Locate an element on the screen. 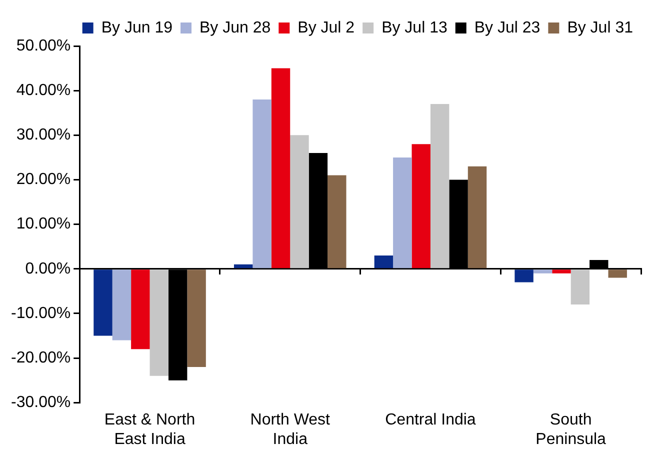 The image size is (653, 465). y-tick-label: -30.00% is located at coordinates (41, 403).